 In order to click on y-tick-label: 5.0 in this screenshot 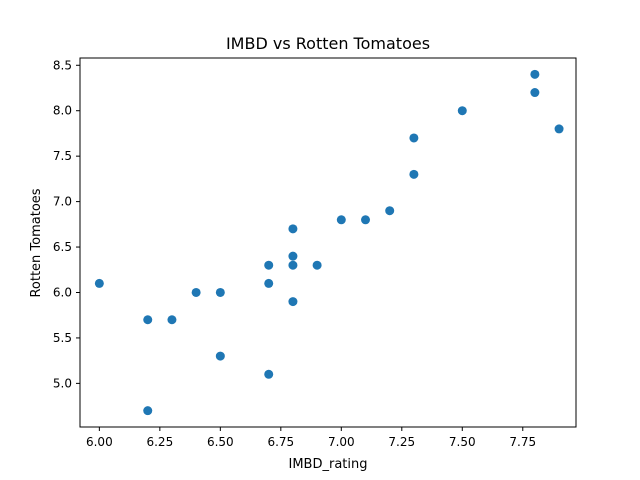, I will do `click(62, 383)`.